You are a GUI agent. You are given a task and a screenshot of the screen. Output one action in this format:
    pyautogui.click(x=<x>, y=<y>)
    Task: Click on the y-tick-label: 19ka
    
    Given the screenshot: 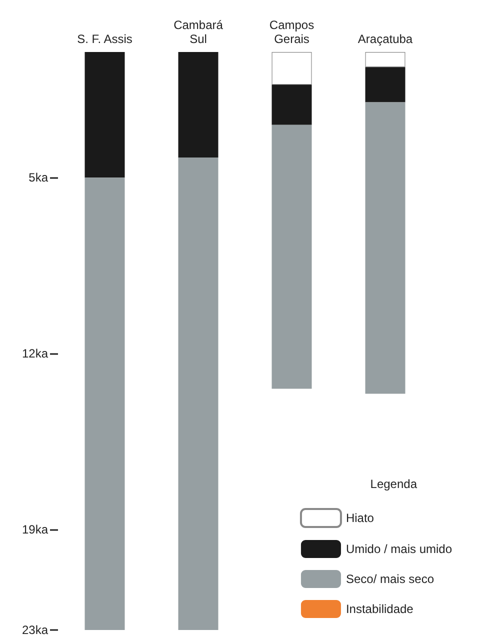 What is the action you would take?
    pyautogui.click(x=35, y=529)
    